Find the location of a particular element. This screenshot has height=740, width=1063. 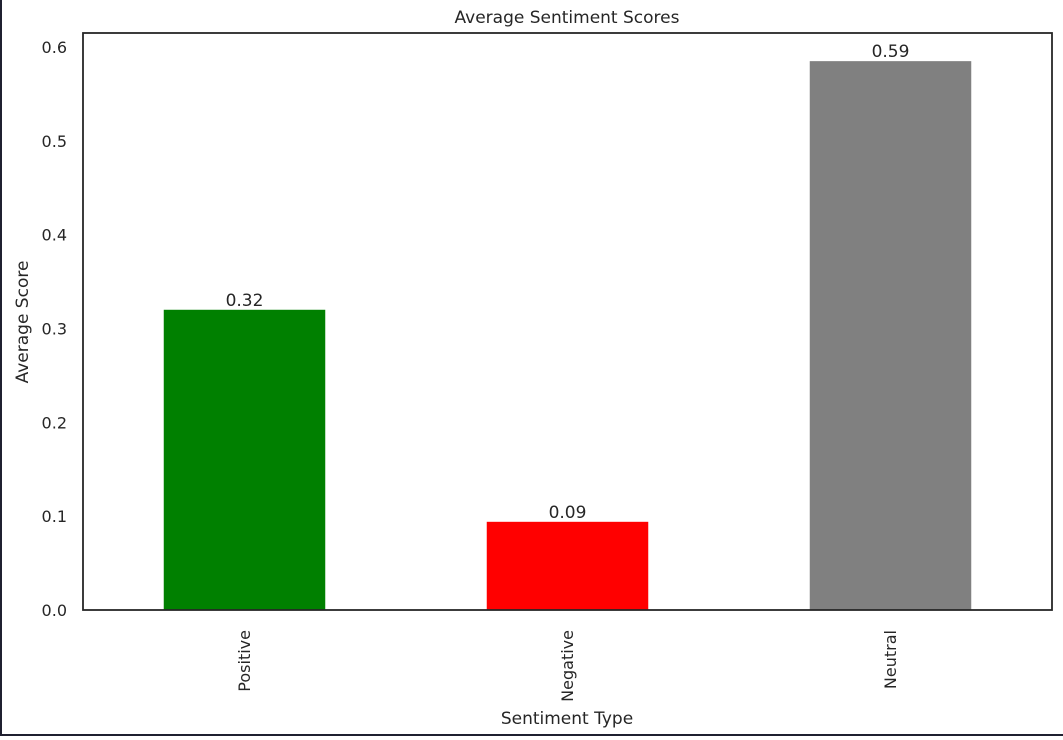

y-tick-label: 0.6 is located at coordinates (54, 47).